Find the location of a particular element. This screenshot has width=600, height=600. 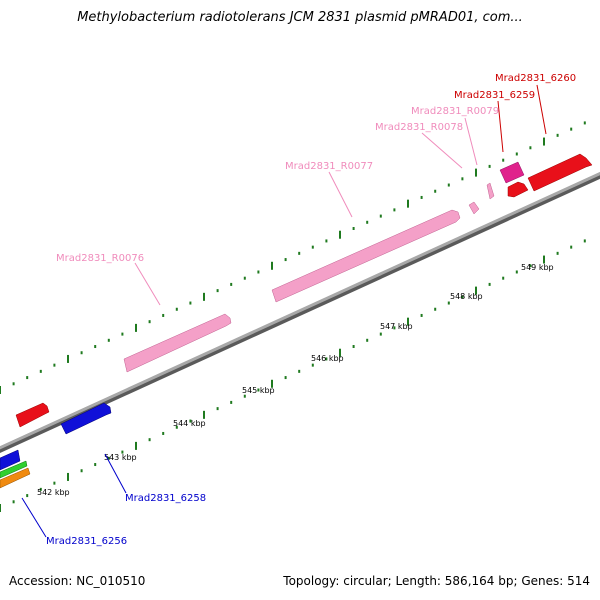

rna-mrad2831-r0078 is located at coordinates (474, 208).